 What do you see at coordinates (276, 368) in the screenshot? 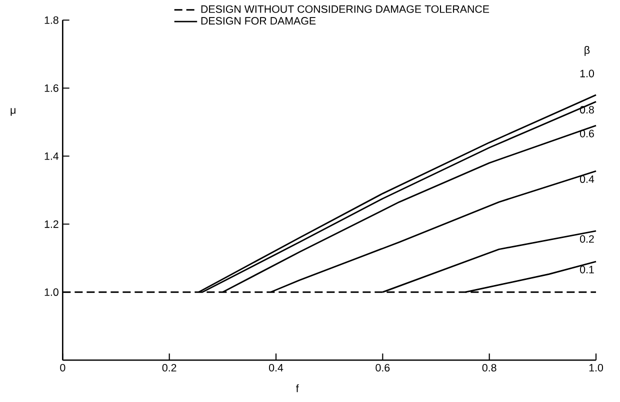
I see `x-tick-label: 0.4` at bounding box center [276, 368].